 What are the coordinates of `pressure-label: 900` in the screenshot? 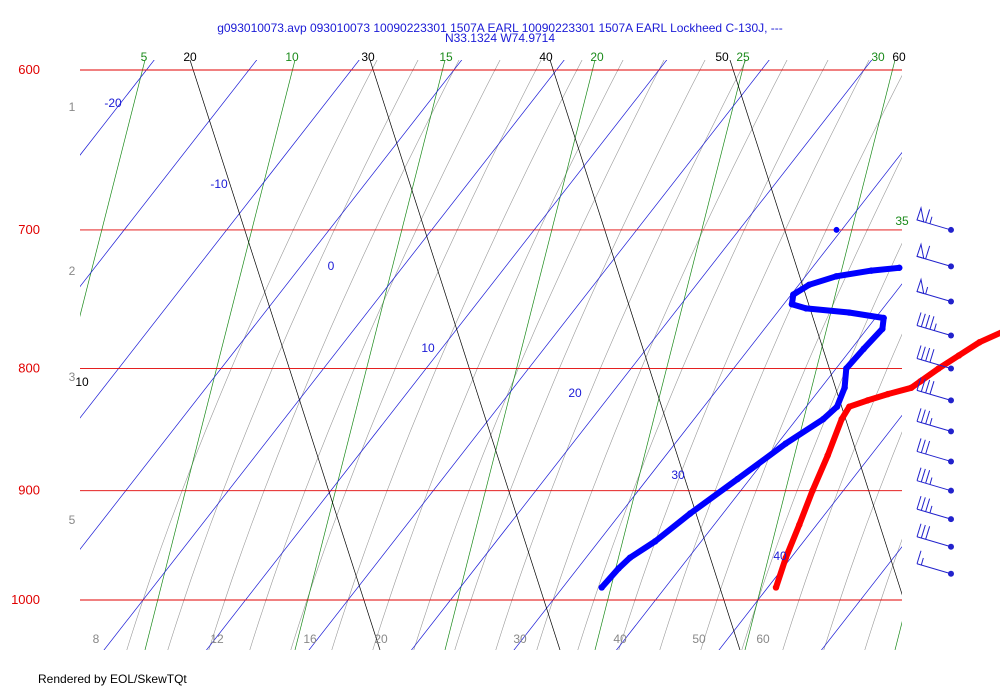 It's located at (29, 490).